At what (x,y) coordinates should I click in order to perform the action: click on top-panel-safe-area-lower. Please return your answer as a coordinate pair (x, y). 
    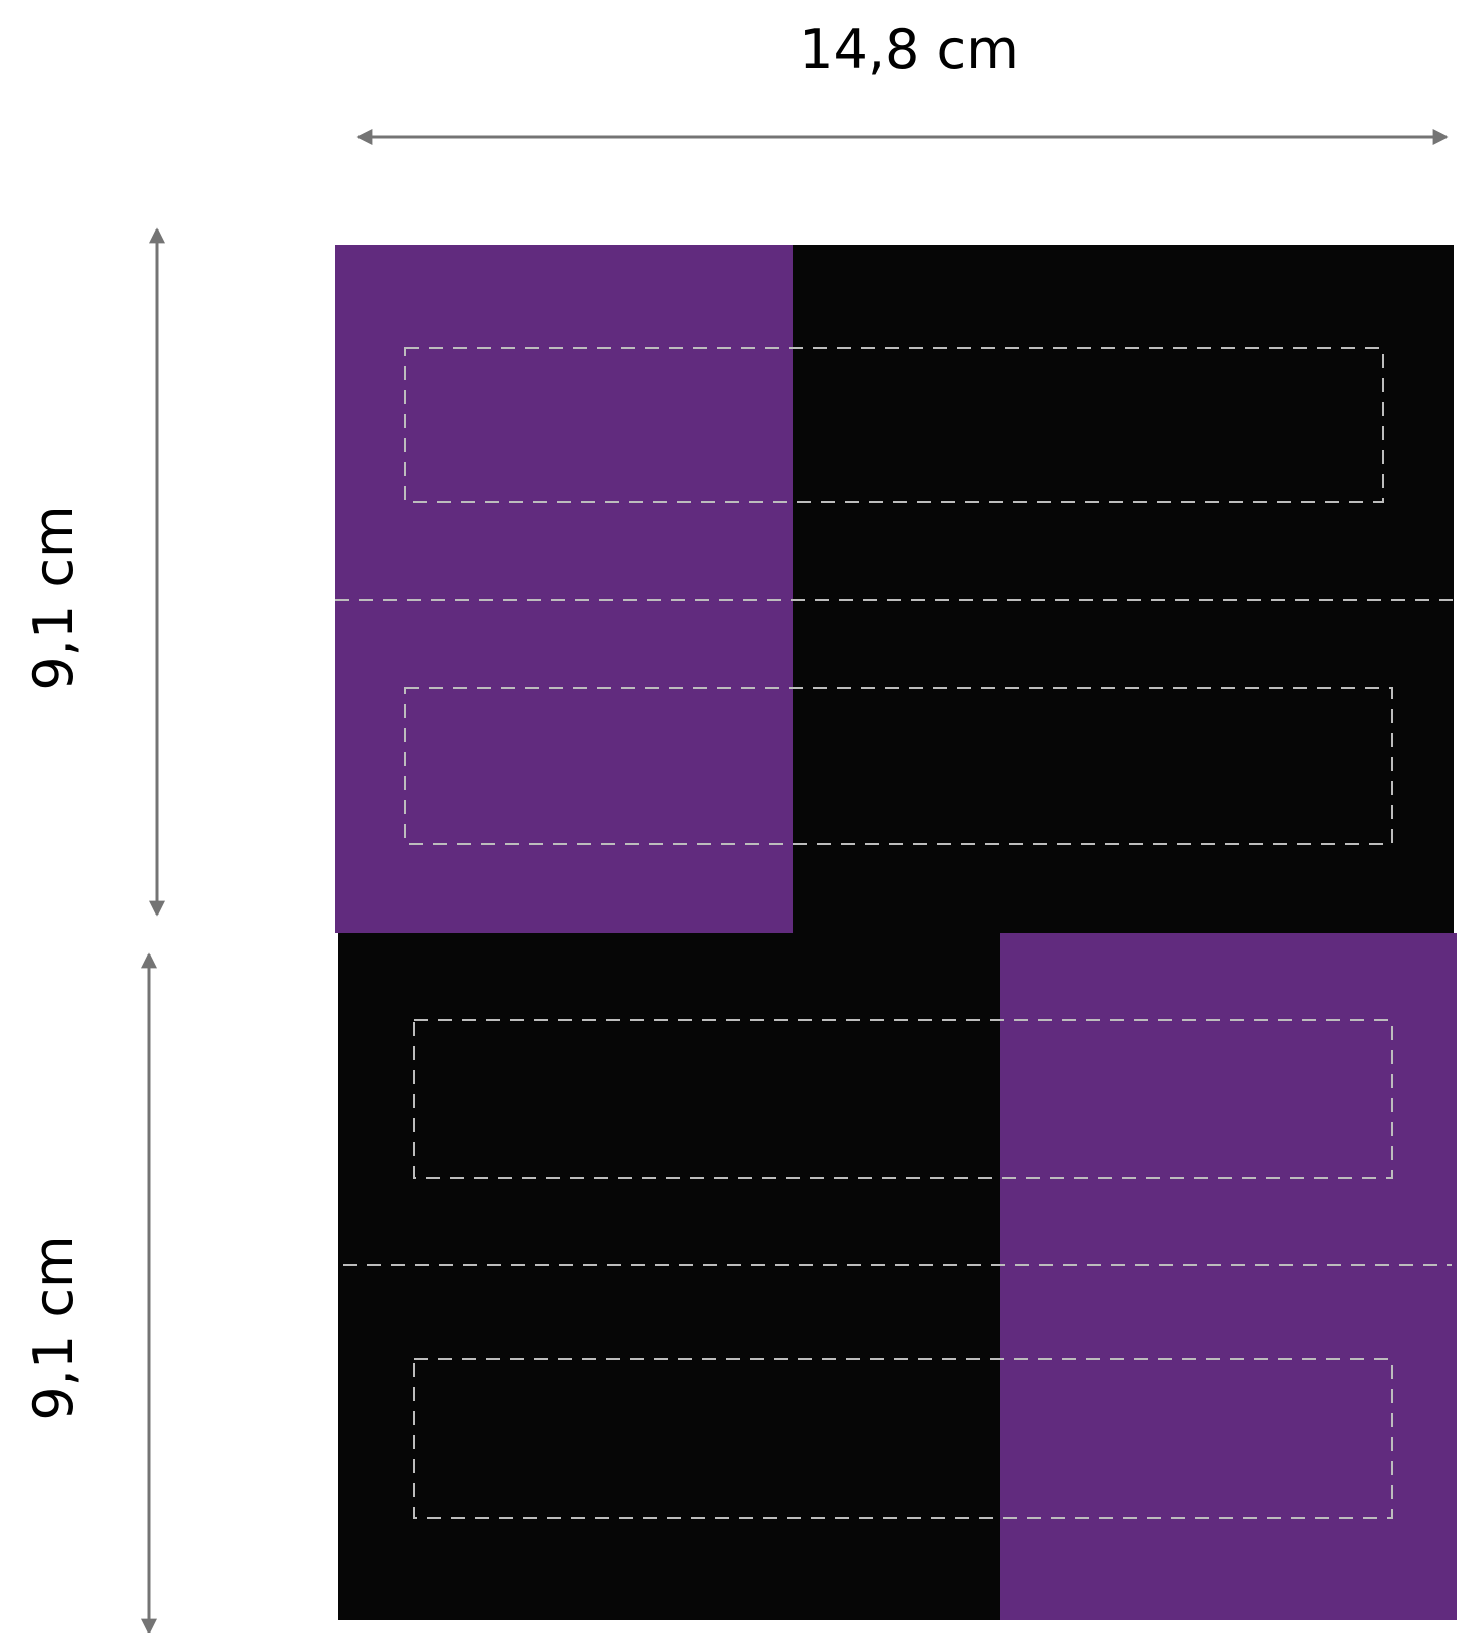
    Looking at the image, I should click on (898, 766).